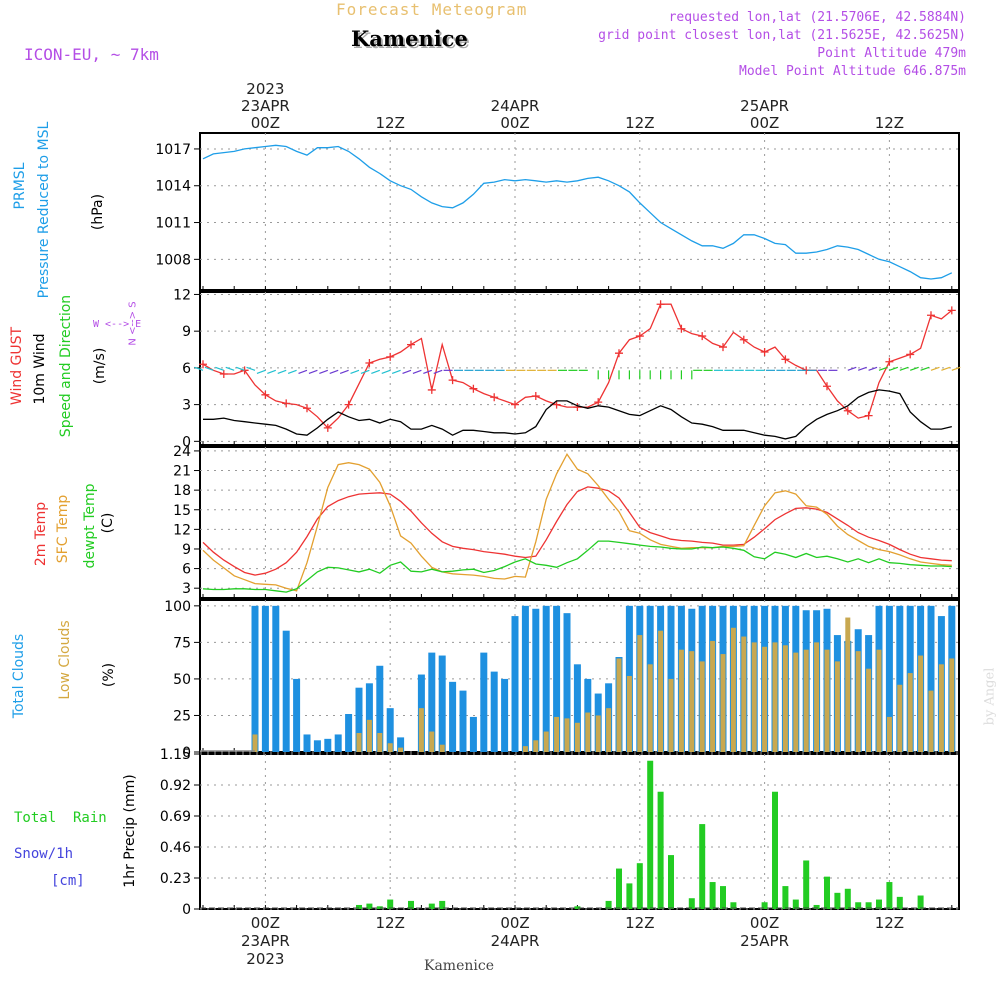  I want to click on temp-series-2m-temp, so click(577, 531).